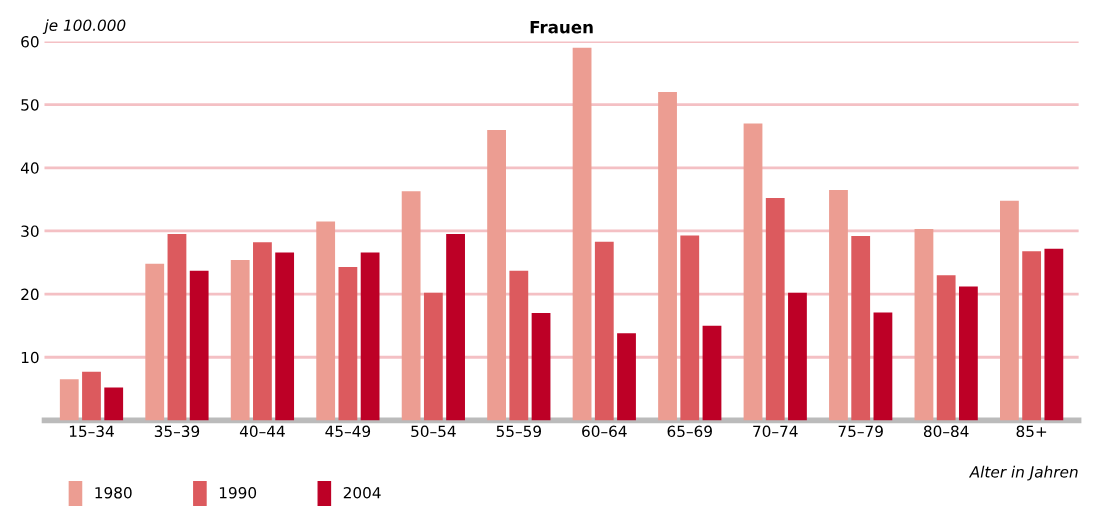  Describe the element at coordinates (30, 357) in the screenshot. I see `y-tick-label: 10` at that location.